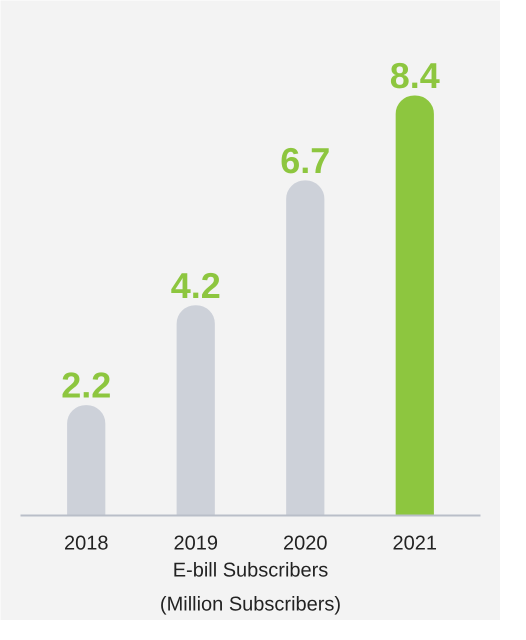 This screenshot has height=640, width=526. What do you see at coordinates (305, 543) in the screenshot?
I see `x-tick-label: 2020` at bounding box center [305, 543].